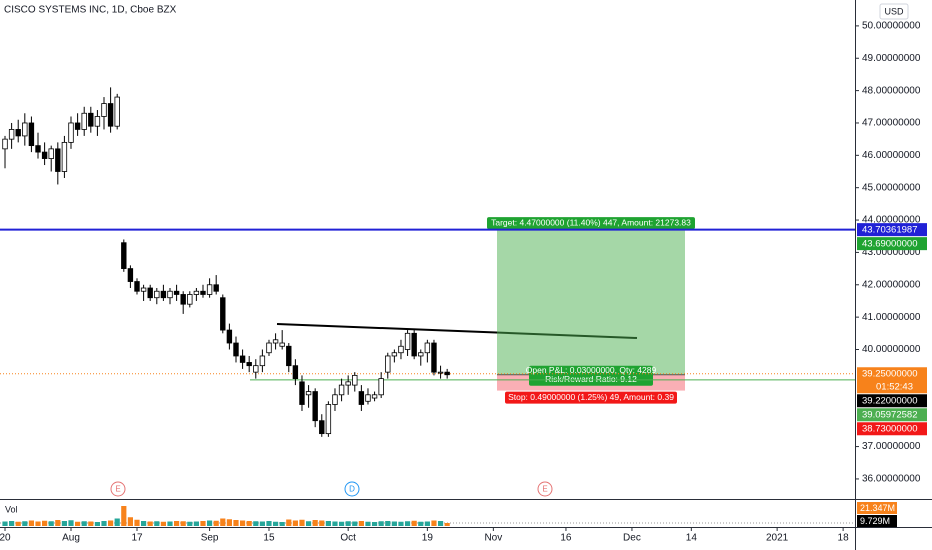 The image size is (932, 550). What do you see at coordinates (71, 538) in the screenshot?
I see `x-tick-label: Aug` at bounding box center [71, 538].